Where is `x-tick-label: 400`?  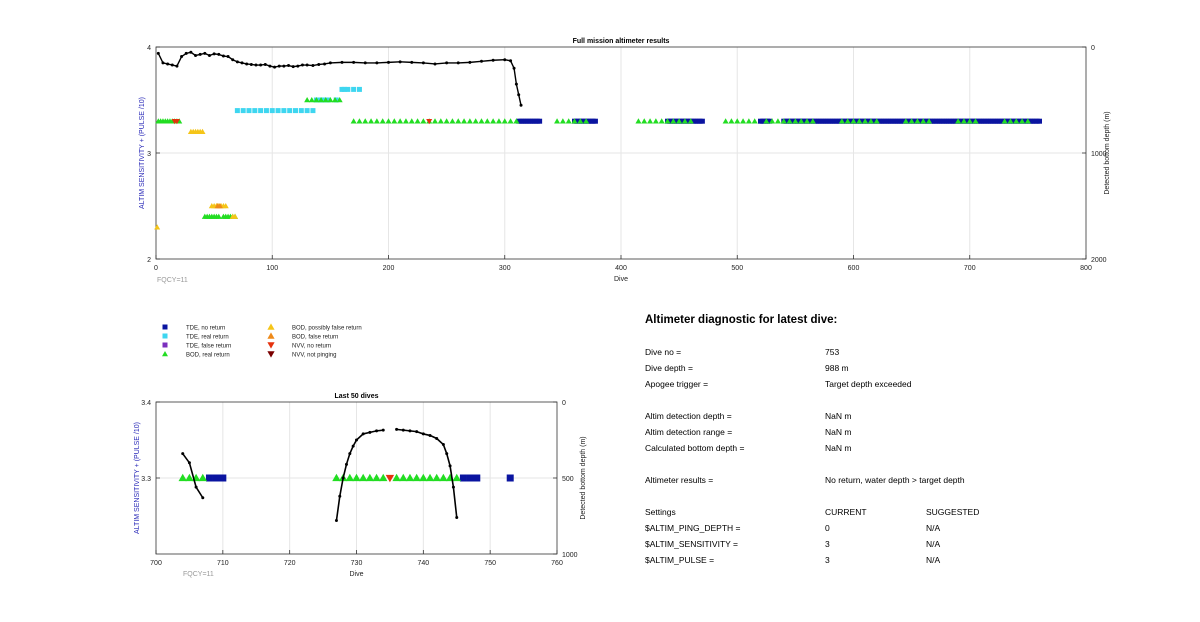 x-tick-label: 400 is located at coordinates (621, 268).